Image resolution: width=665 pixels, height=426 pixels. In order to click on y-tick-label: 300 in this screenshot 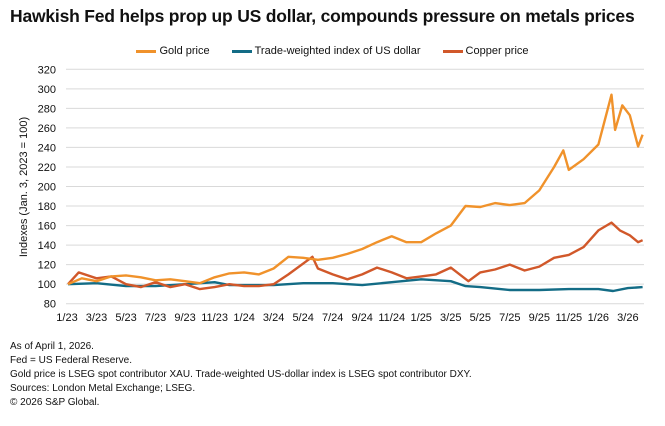, I will do `click(47, 90)`.